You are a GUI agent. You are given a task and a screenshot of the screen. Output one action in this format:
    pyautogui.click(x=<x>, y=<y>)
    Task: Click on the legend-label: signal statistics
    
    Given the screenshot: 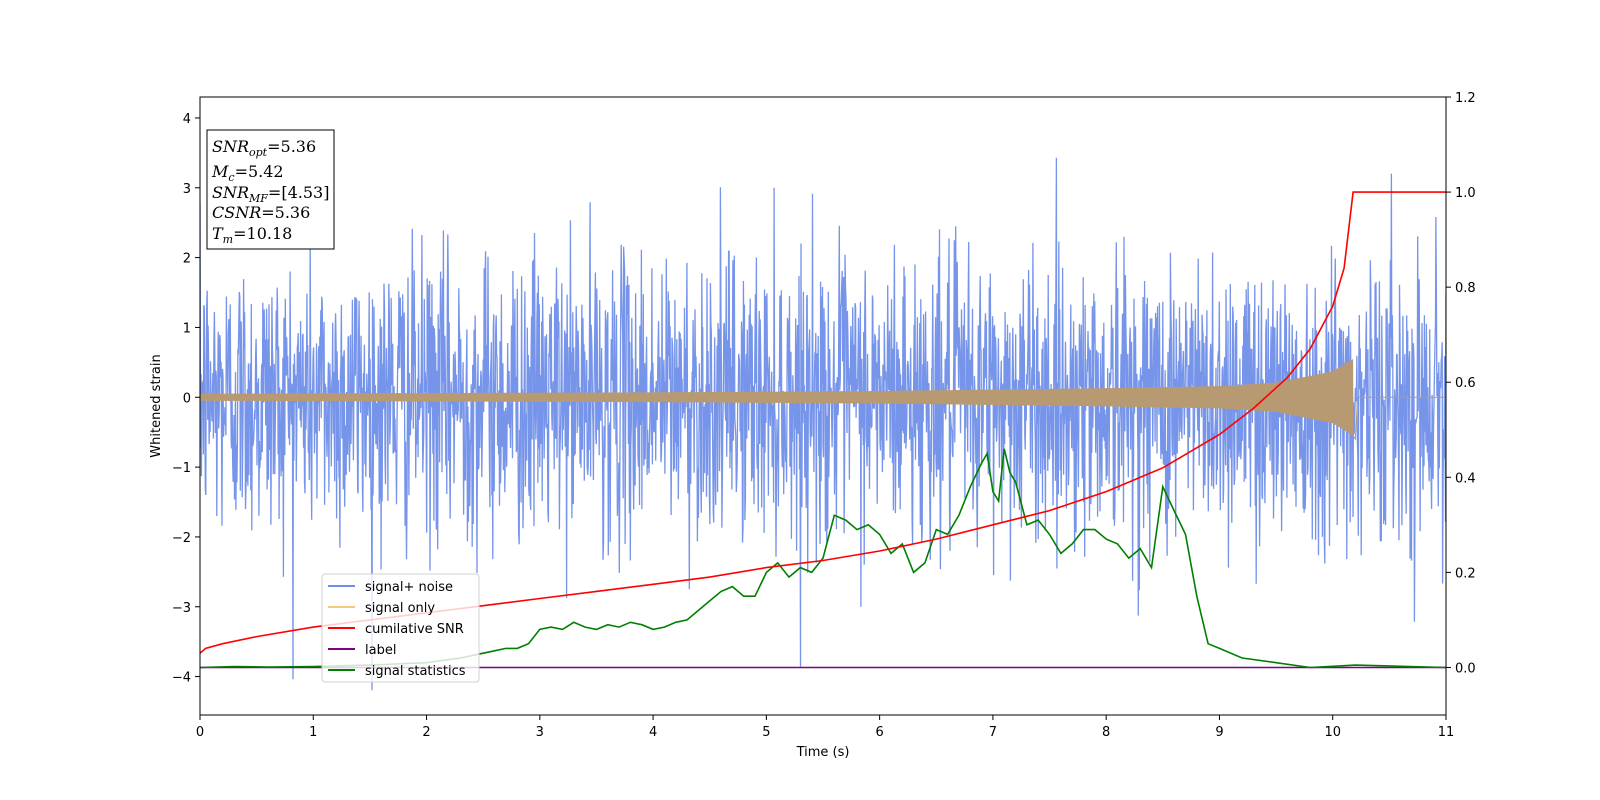 What is the action you would take?
    pyautogui.click(x=415, y=671)
    